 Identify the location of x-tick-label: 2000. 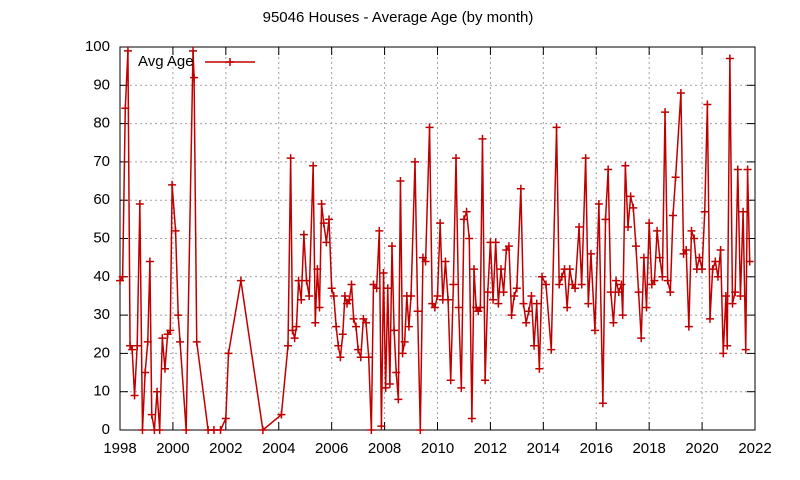
(172, 448).